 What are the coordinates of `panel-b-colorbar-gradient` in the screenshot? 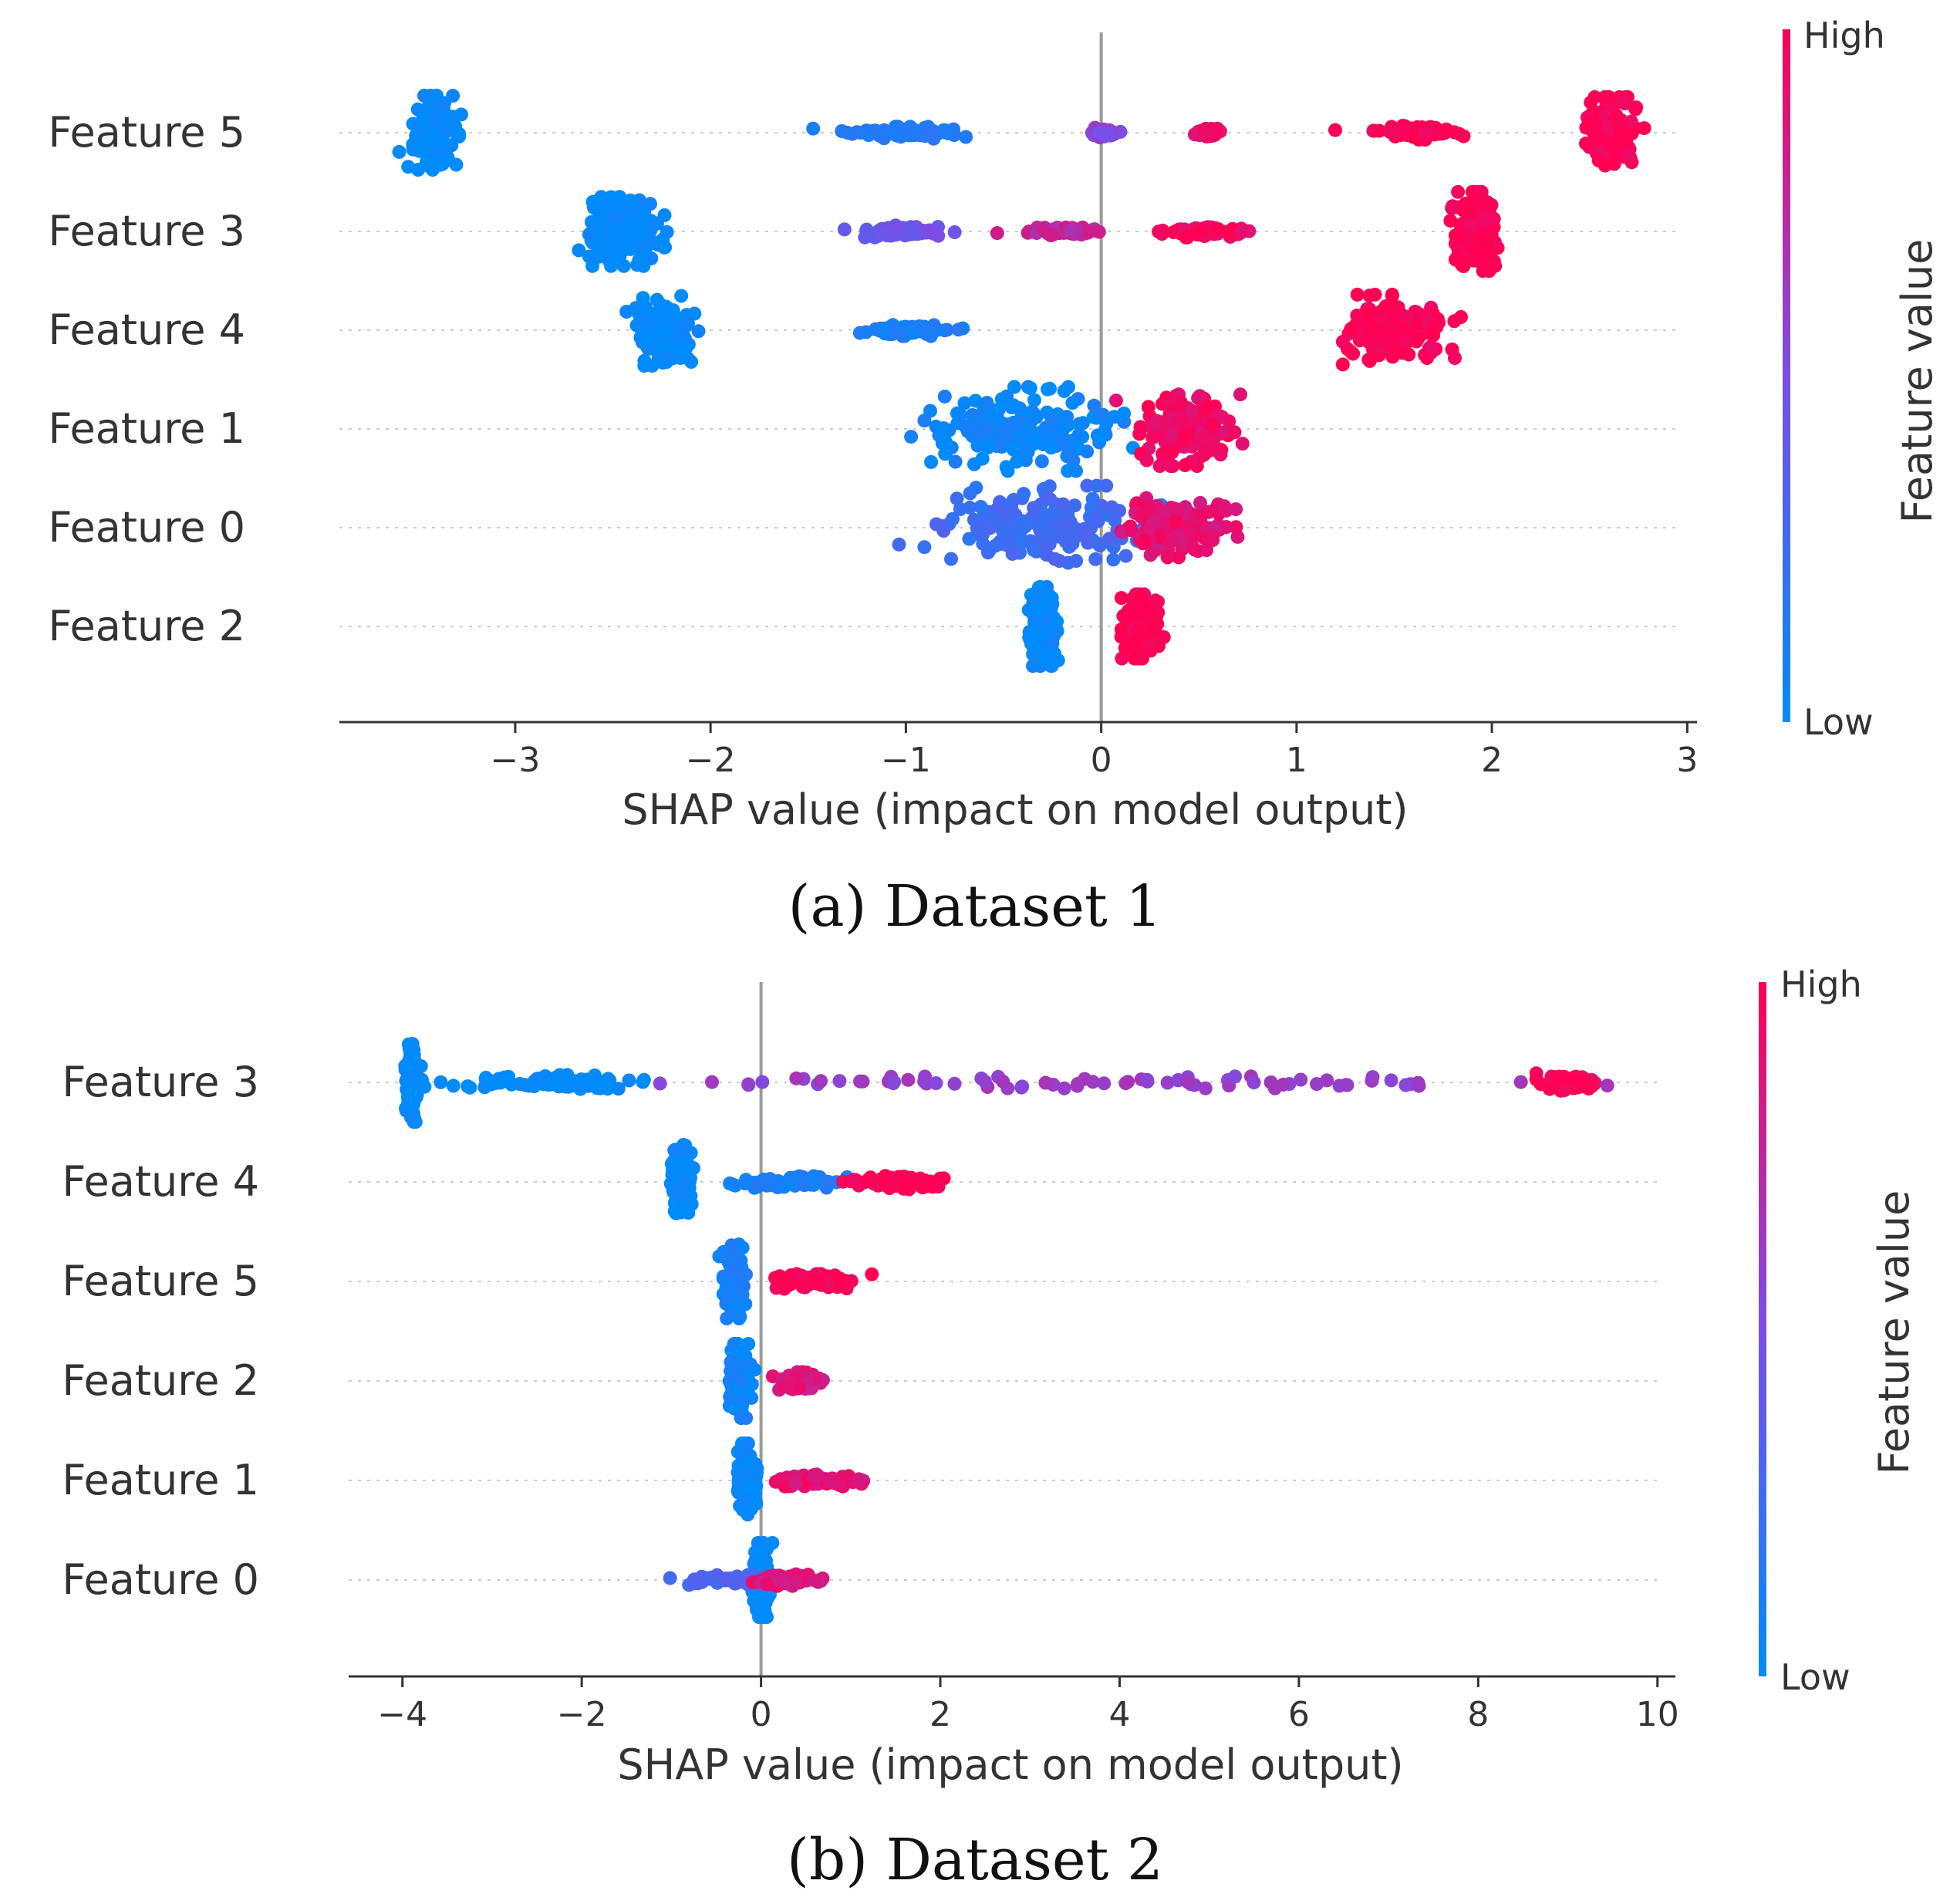 It's located at (1763, 1329).